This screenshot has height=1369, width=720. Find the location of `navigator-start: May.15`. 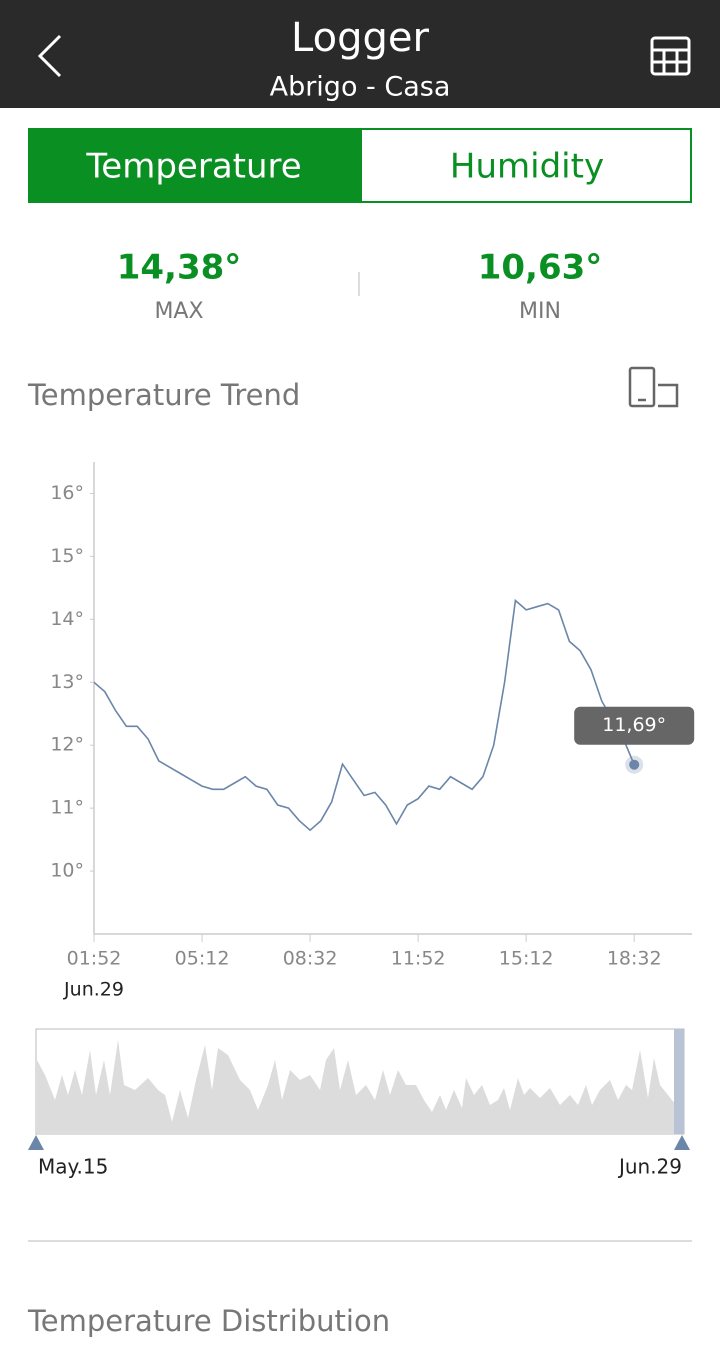

navigator-start: May.15 is located at coordinates (73, 1167).